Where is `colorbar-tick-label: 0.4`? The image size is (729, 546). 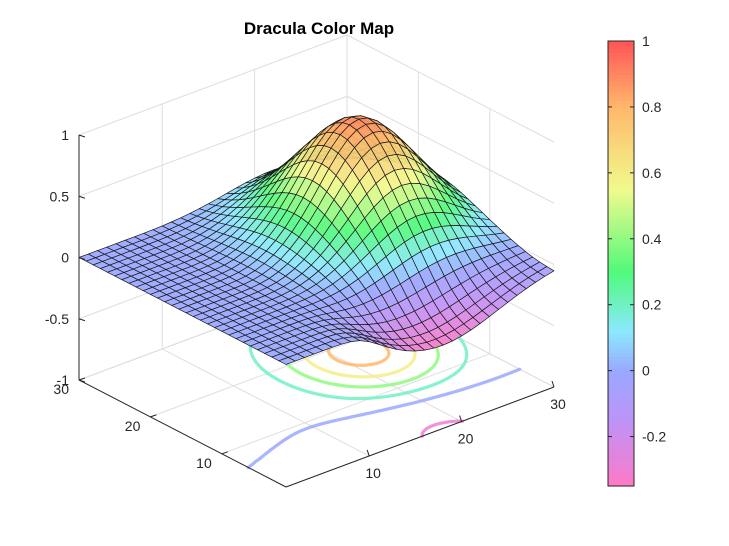 colorbar-tick-label: 0.4 is located at coordinates (652, 239).